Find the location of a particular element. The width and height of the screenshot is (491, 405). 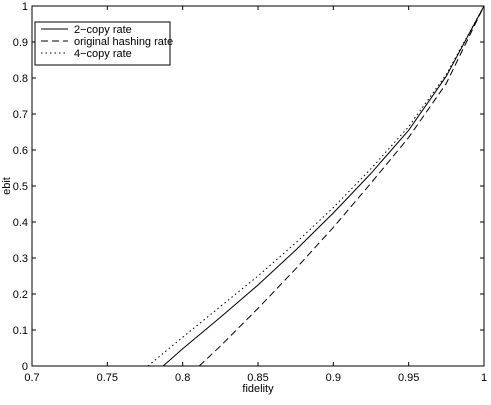

y-tick-label: 0.8 is located at coordinates (20, 79).